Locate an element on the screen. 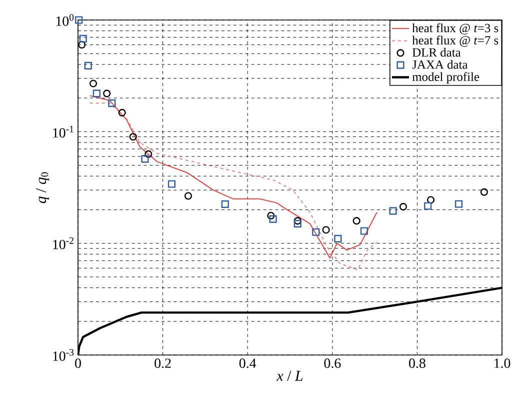  legend-label: heat flux @ t=3 s is located at coordinates (455, 29).